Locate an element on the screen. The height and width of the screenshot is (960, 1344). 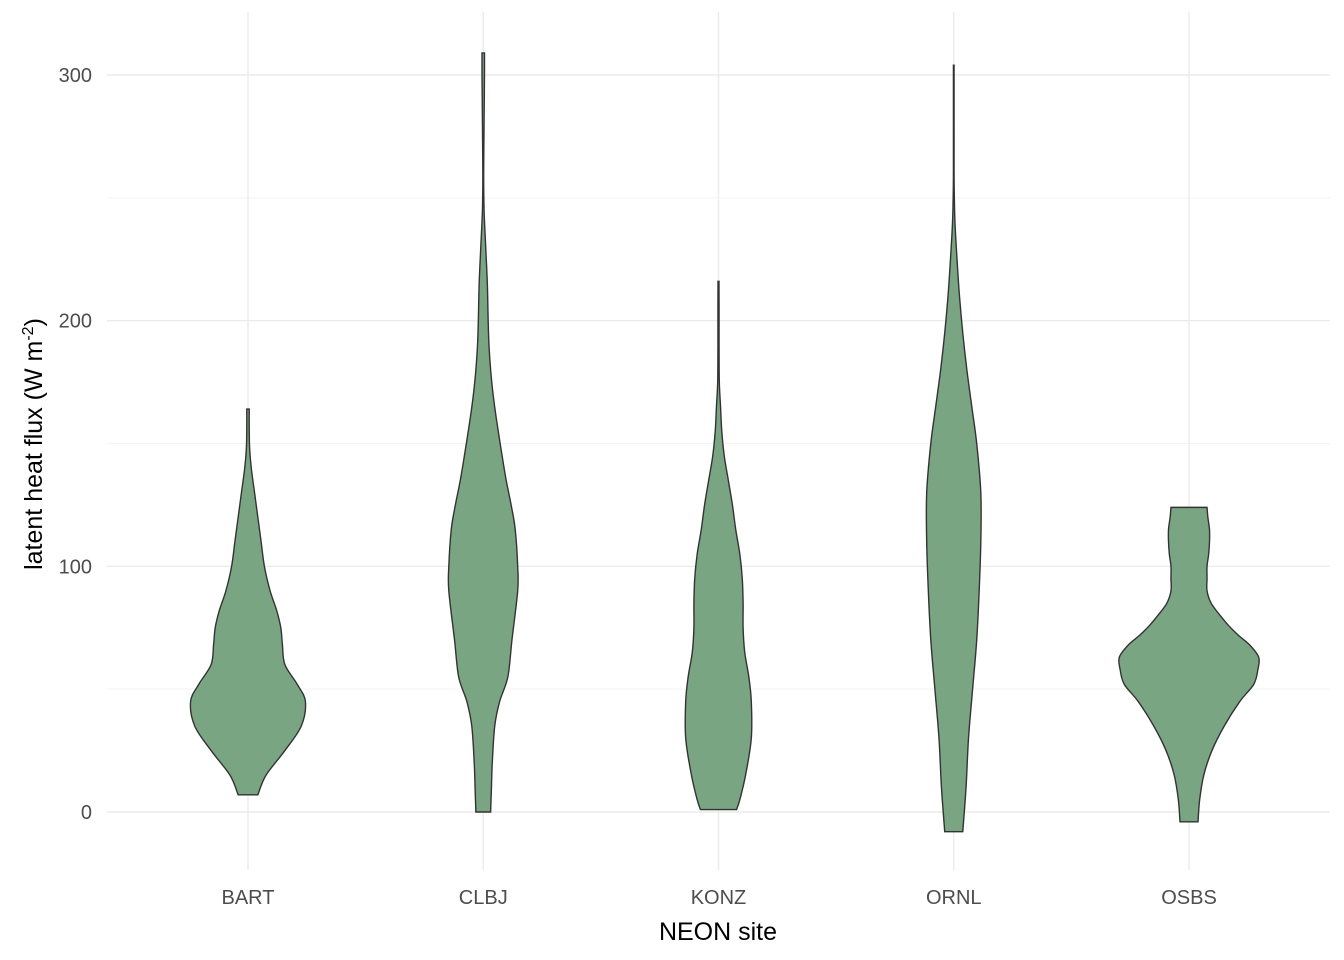
x-tick-label: OSBS is located at coordinates (1189, 898).